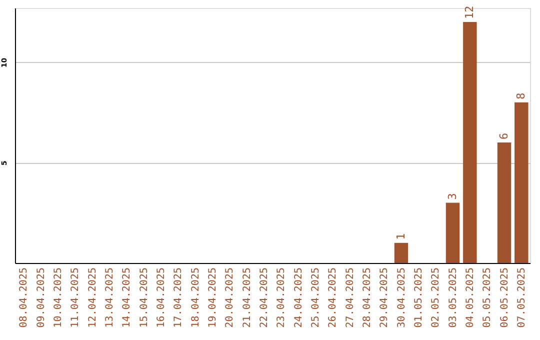 The width and height of the screenshot is (540, 340). Describe the element at coordinates (333, 298) in the screenshot. I see `x-tick-label: 26.04.2025` at that location.